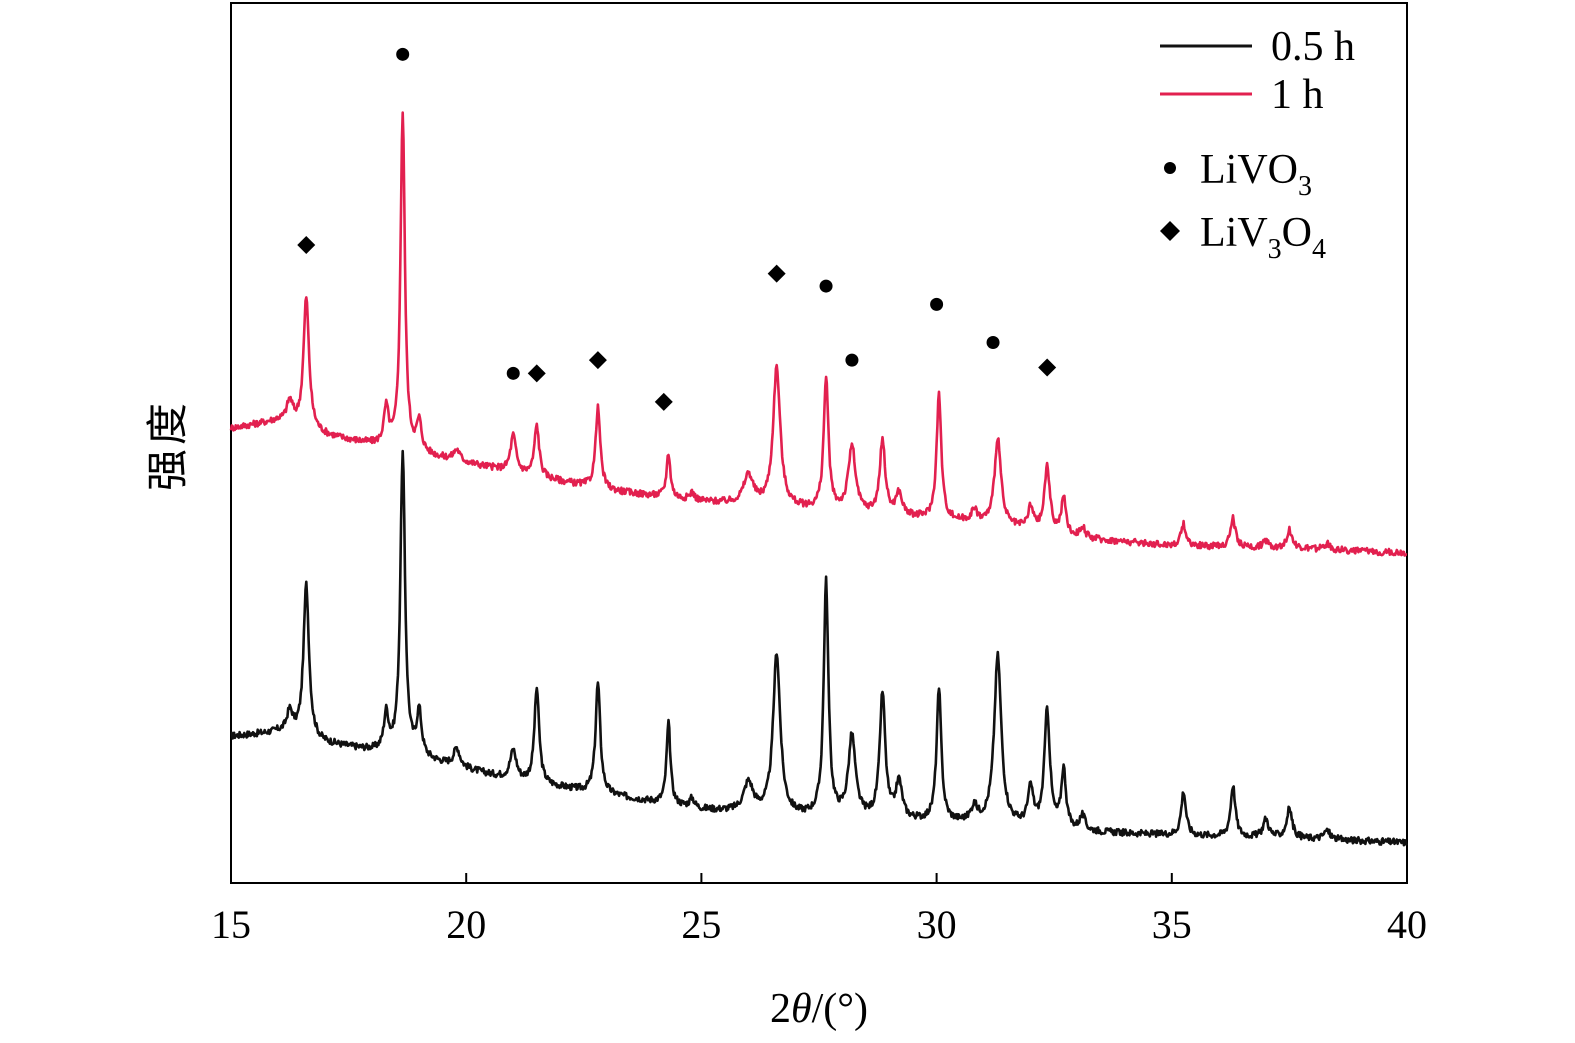 The image size is (1575, 1043). Describe the element at coordinates (169, 445) in the screenshot. I see `y-axis-label: 强度` at that location.